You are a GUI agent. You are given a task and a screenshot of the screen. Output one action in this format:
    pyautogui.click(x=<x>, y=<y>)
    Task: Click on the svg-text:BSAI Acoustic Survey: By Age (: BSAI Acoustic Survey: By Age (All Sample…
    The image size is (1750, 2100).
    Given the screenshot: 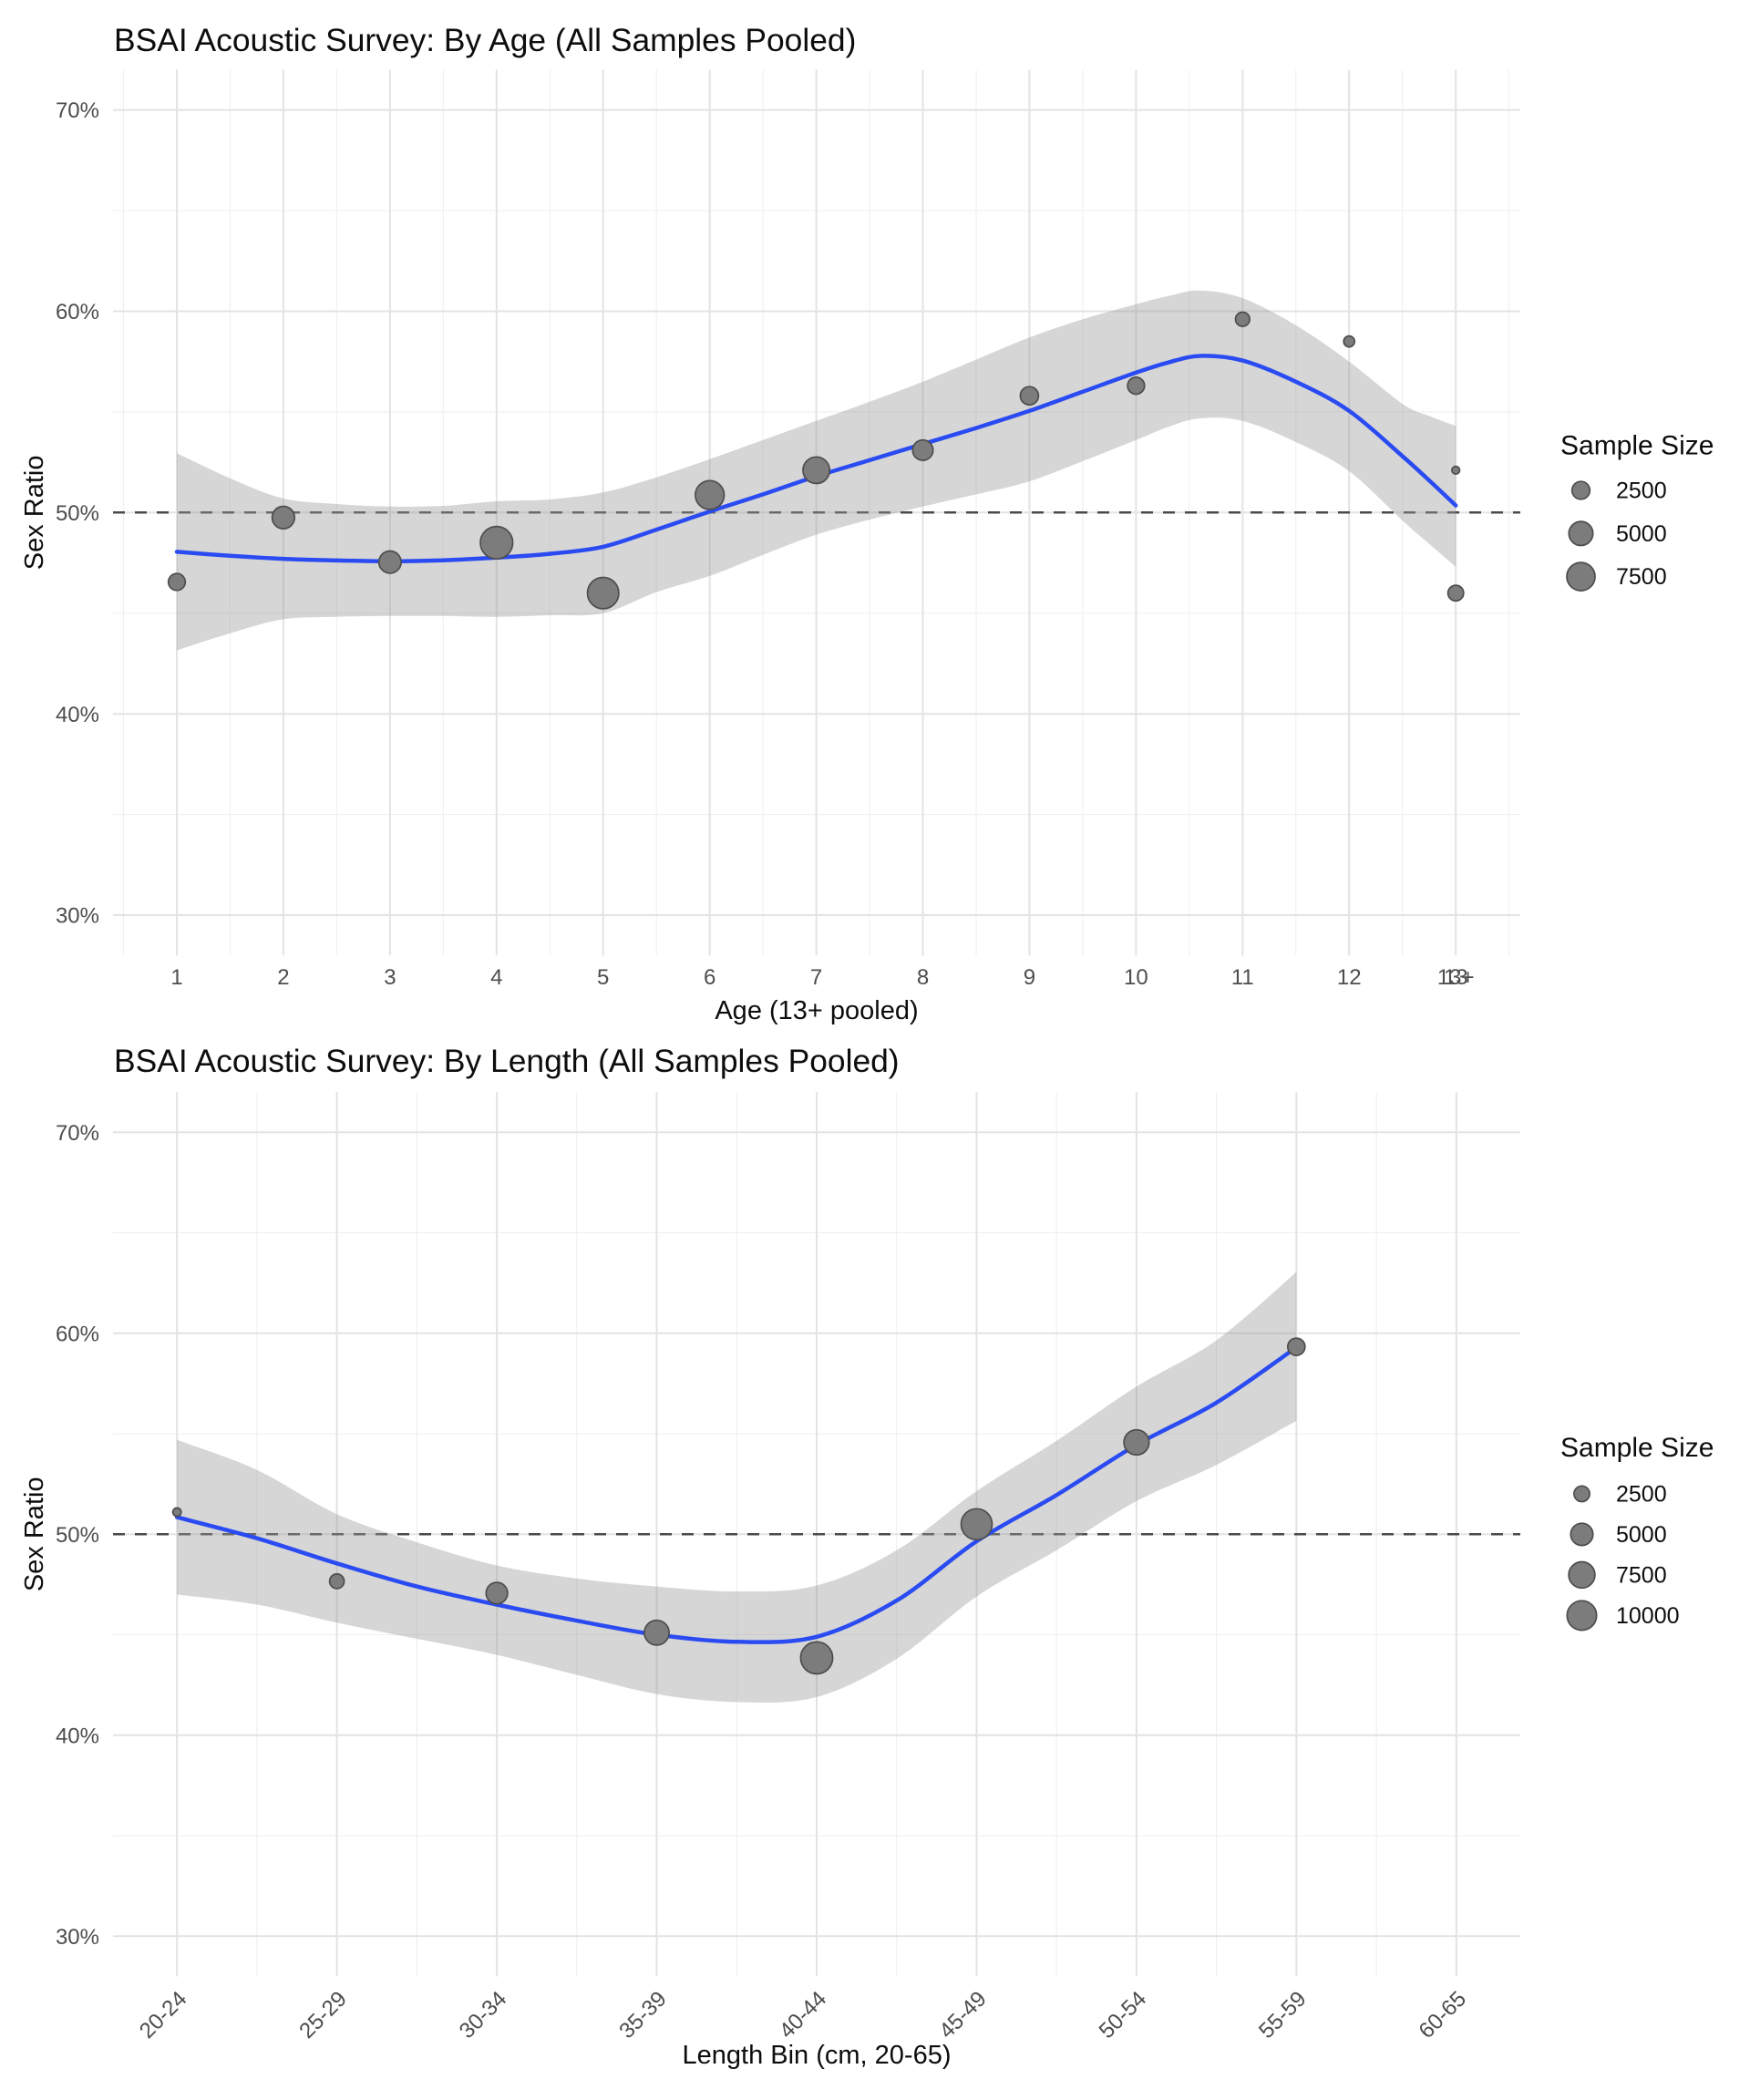 What is the action you would take?
    pyautogui.click(x=485, y=40)
    